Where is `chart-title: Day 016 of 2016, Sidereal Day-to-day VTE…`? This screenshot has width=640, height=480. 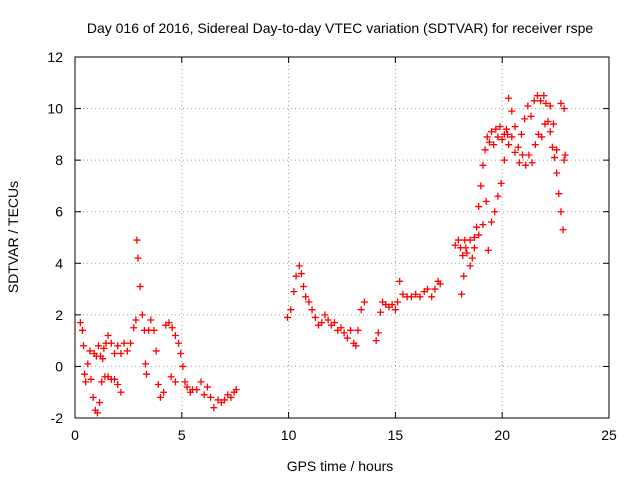
chart-title: Day 016 of 2016, Sidereal Day-to-day VTE… is located at coordinates (340, 28).